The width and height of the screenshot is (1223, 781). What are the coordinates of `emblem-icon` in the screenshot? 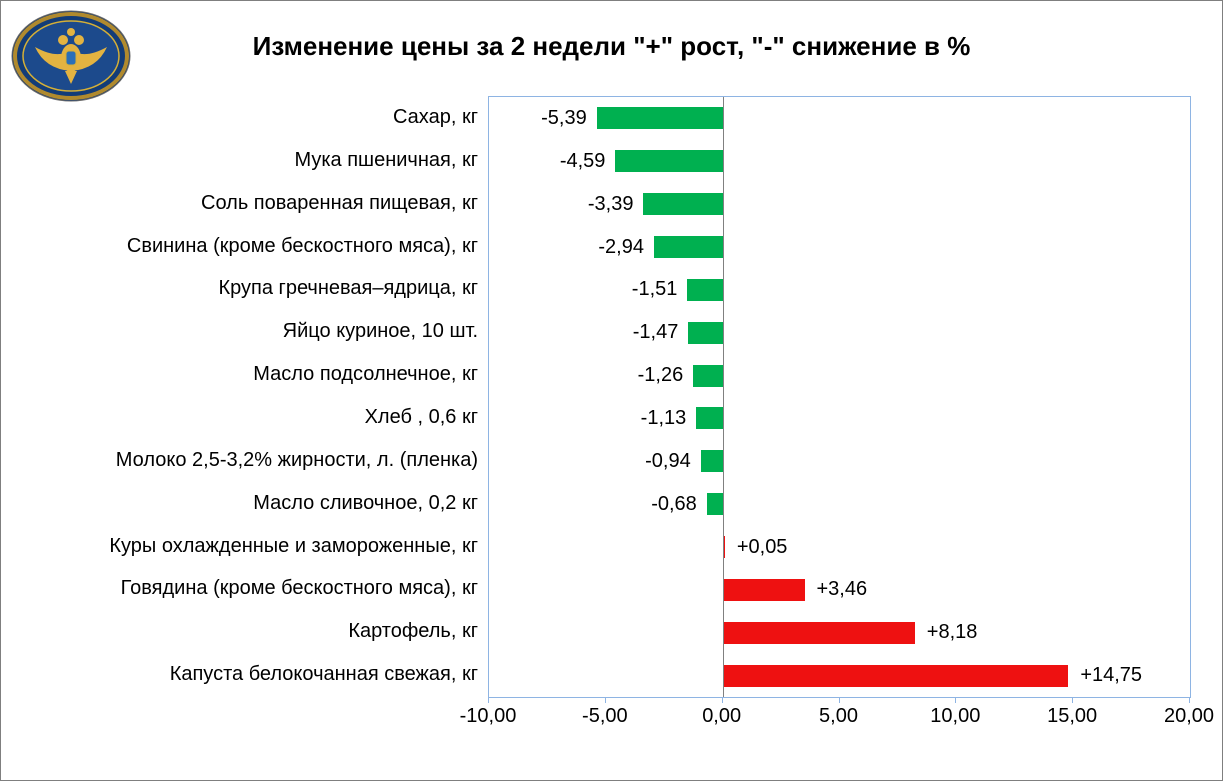 It's located at (71, 56).